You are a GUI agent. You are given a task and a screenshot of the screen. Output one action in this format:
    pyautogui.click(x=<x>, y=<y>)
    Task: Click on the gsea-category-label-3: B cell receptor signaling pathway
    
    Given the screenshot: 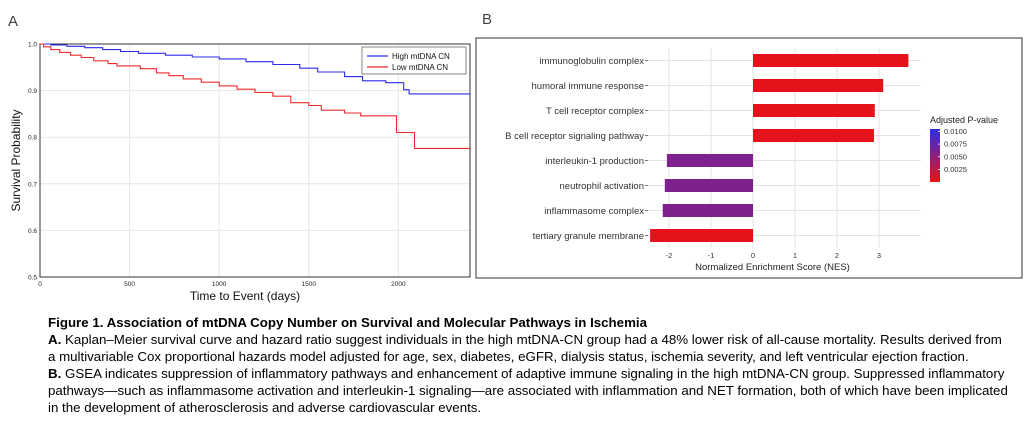 What is the action you would take?
    pyautogui.click(x=574, y=136)
    